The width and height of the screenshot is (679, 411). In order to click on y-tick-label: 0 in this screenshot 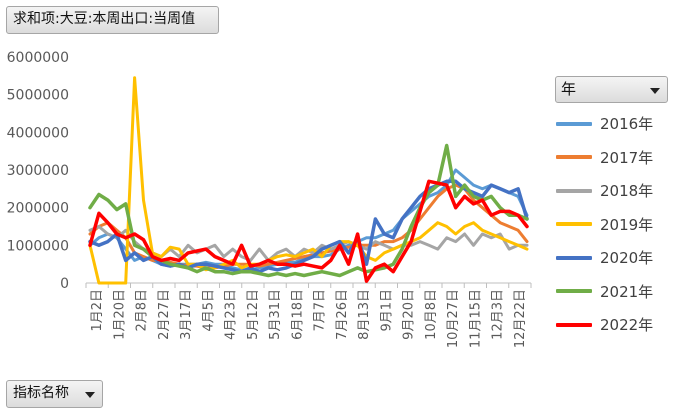, I will do `click(64, 284)`.